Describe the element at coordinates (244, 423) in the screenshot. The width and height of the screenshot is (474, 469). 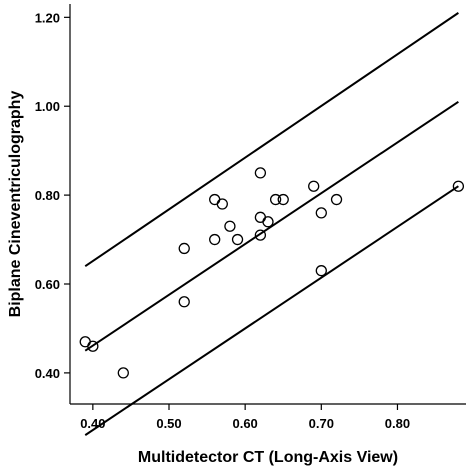
I see `x-tick-label: 0.60` at that location.